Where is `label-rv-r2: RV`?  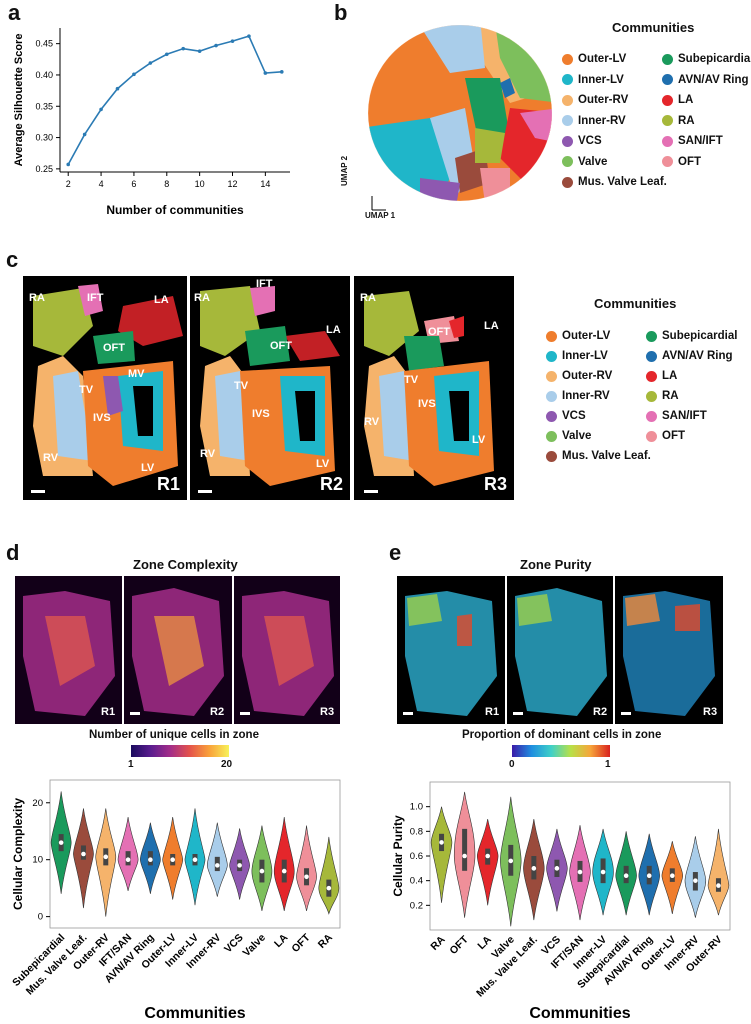
label-rv-r2: RV is located at coordinates (208, 454).